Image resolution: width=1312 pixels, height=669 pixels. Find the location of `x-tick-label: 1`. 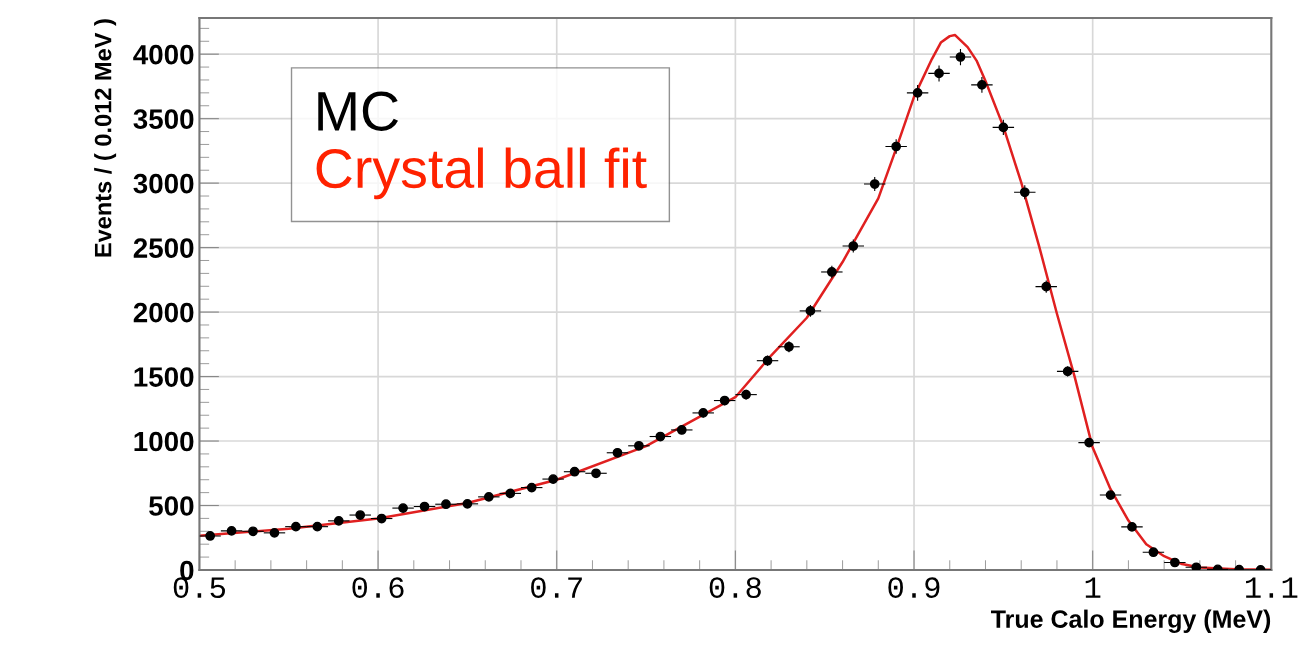

x-tick-label: 1 is located at coordinates (1093, 587).